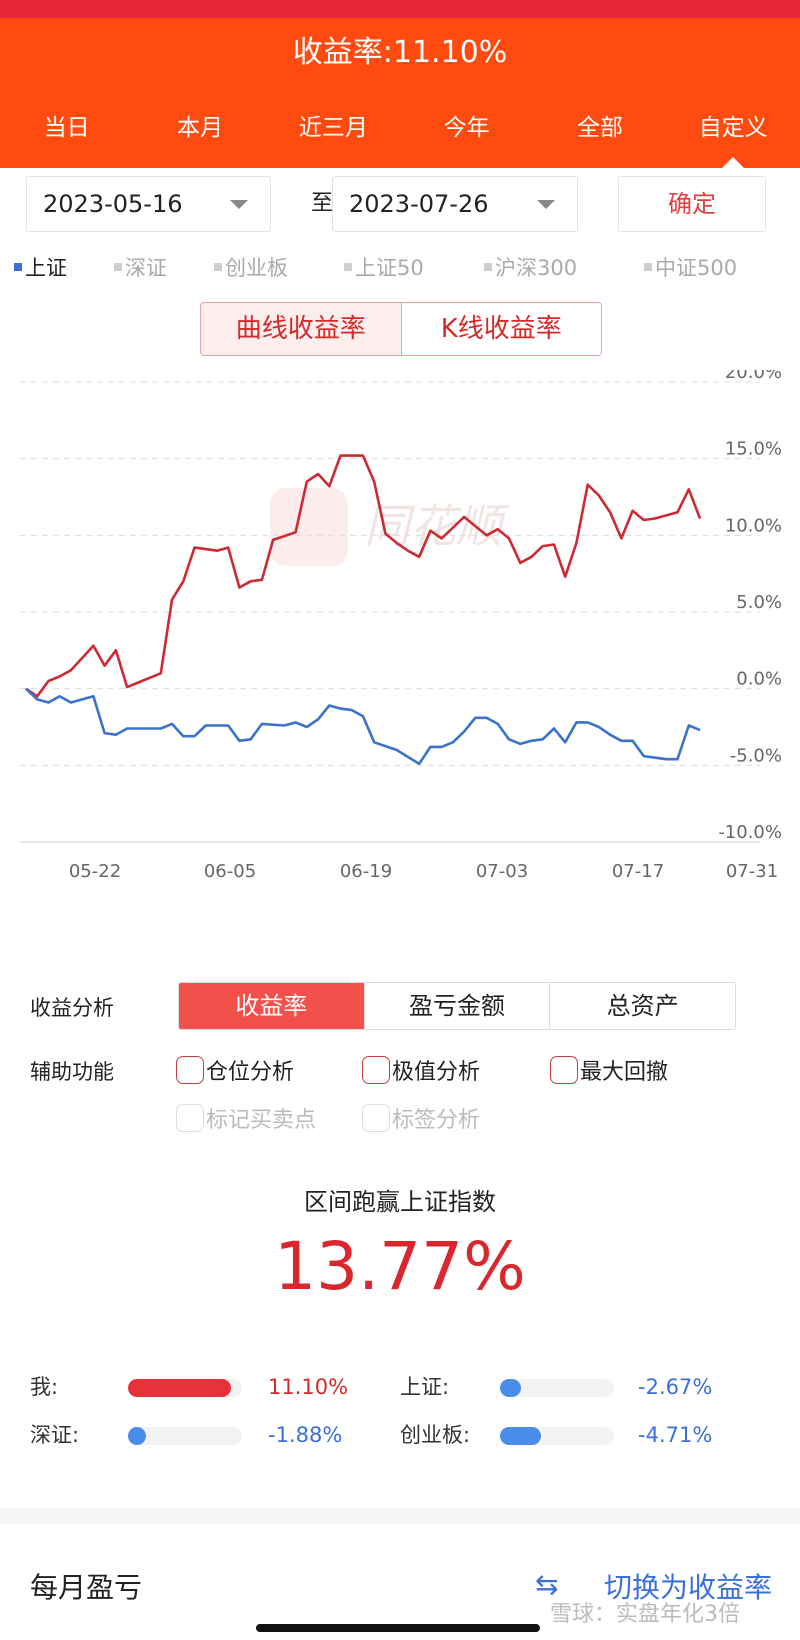  Describe the element at coordinates (400, 1202) in the screenshot. I see `beat-index-title: 区间跑赢上证指数` at that location.